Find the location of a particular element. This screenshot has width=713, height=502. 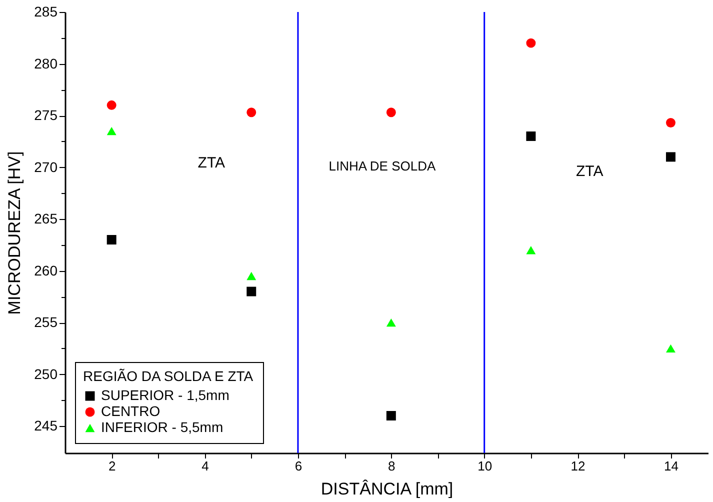

y-tick-label: 255 is located at coordinates (46, 322).